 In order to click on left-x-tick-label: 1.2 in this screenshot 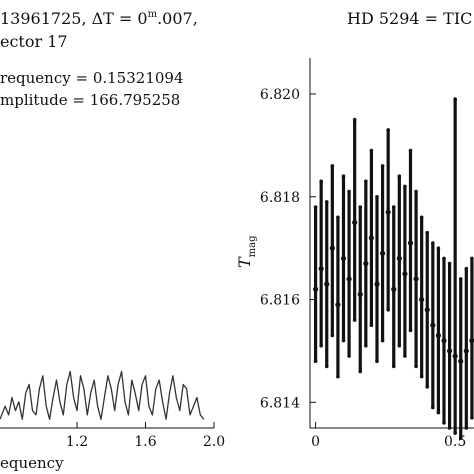, I will do `click(77, 442)`.